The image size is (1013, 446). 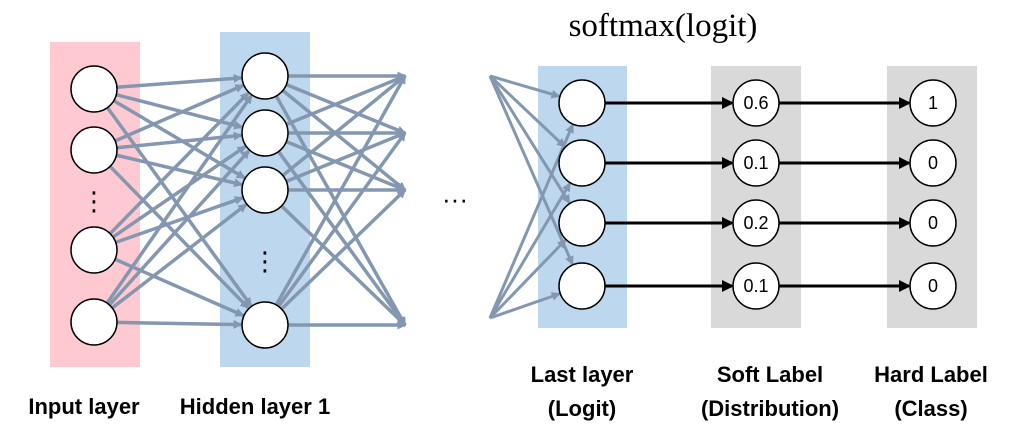 What do you see at coordinates (770, 374) in the screenshot?
I see `soft-label-caption: Soft Label` at bounding box center [770, 374].